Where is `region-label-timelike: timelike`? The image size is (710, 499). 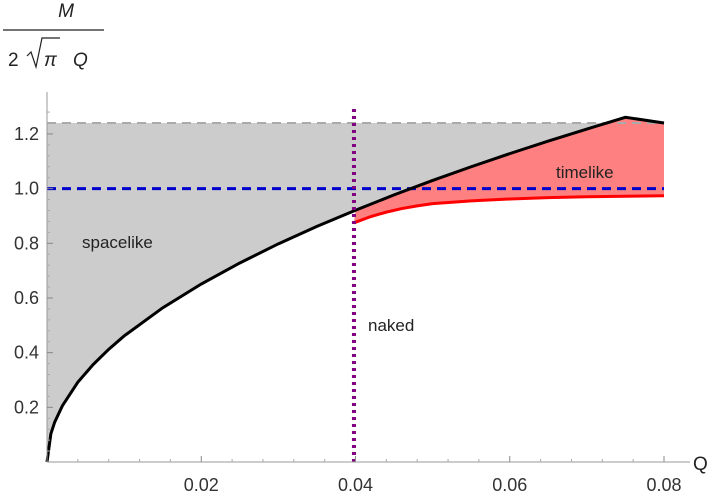
region-label-timelike: timelike is located at coordinates (585, 172).